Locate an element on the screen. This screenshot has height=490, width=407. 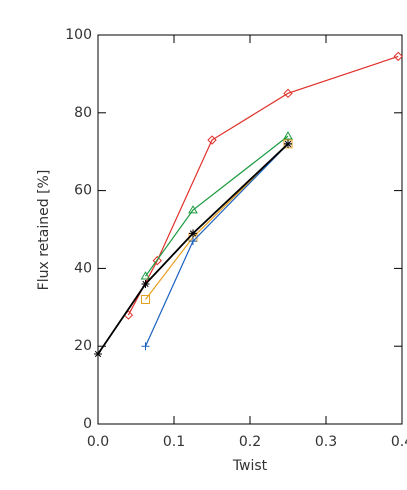
y-tick-label: 100 is located at coordinates (78, 35).